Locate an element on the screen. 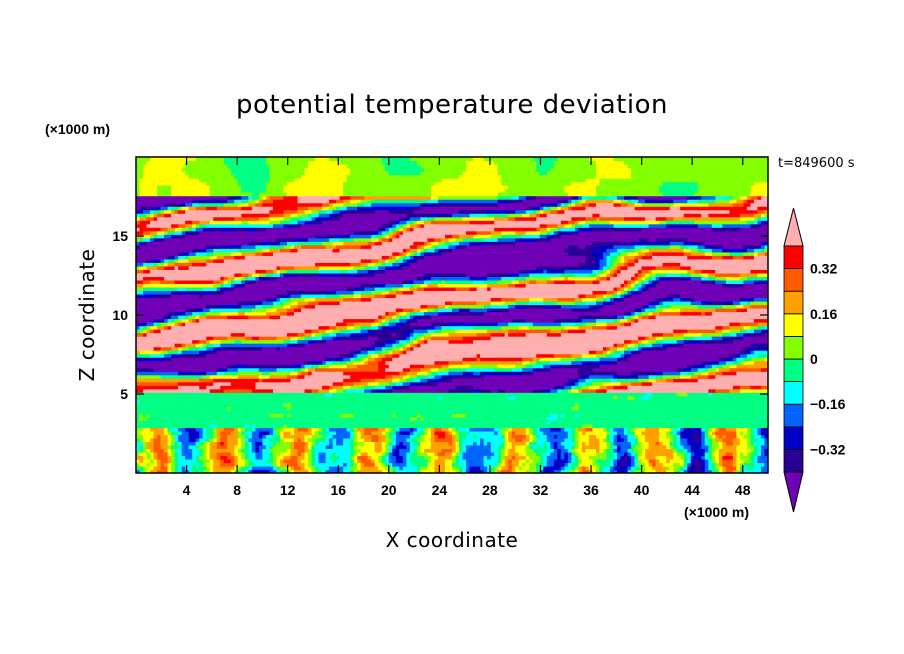 This screenshot has width=904, height=654. x-tick-label: 28 is located at coordinates (490, 490).